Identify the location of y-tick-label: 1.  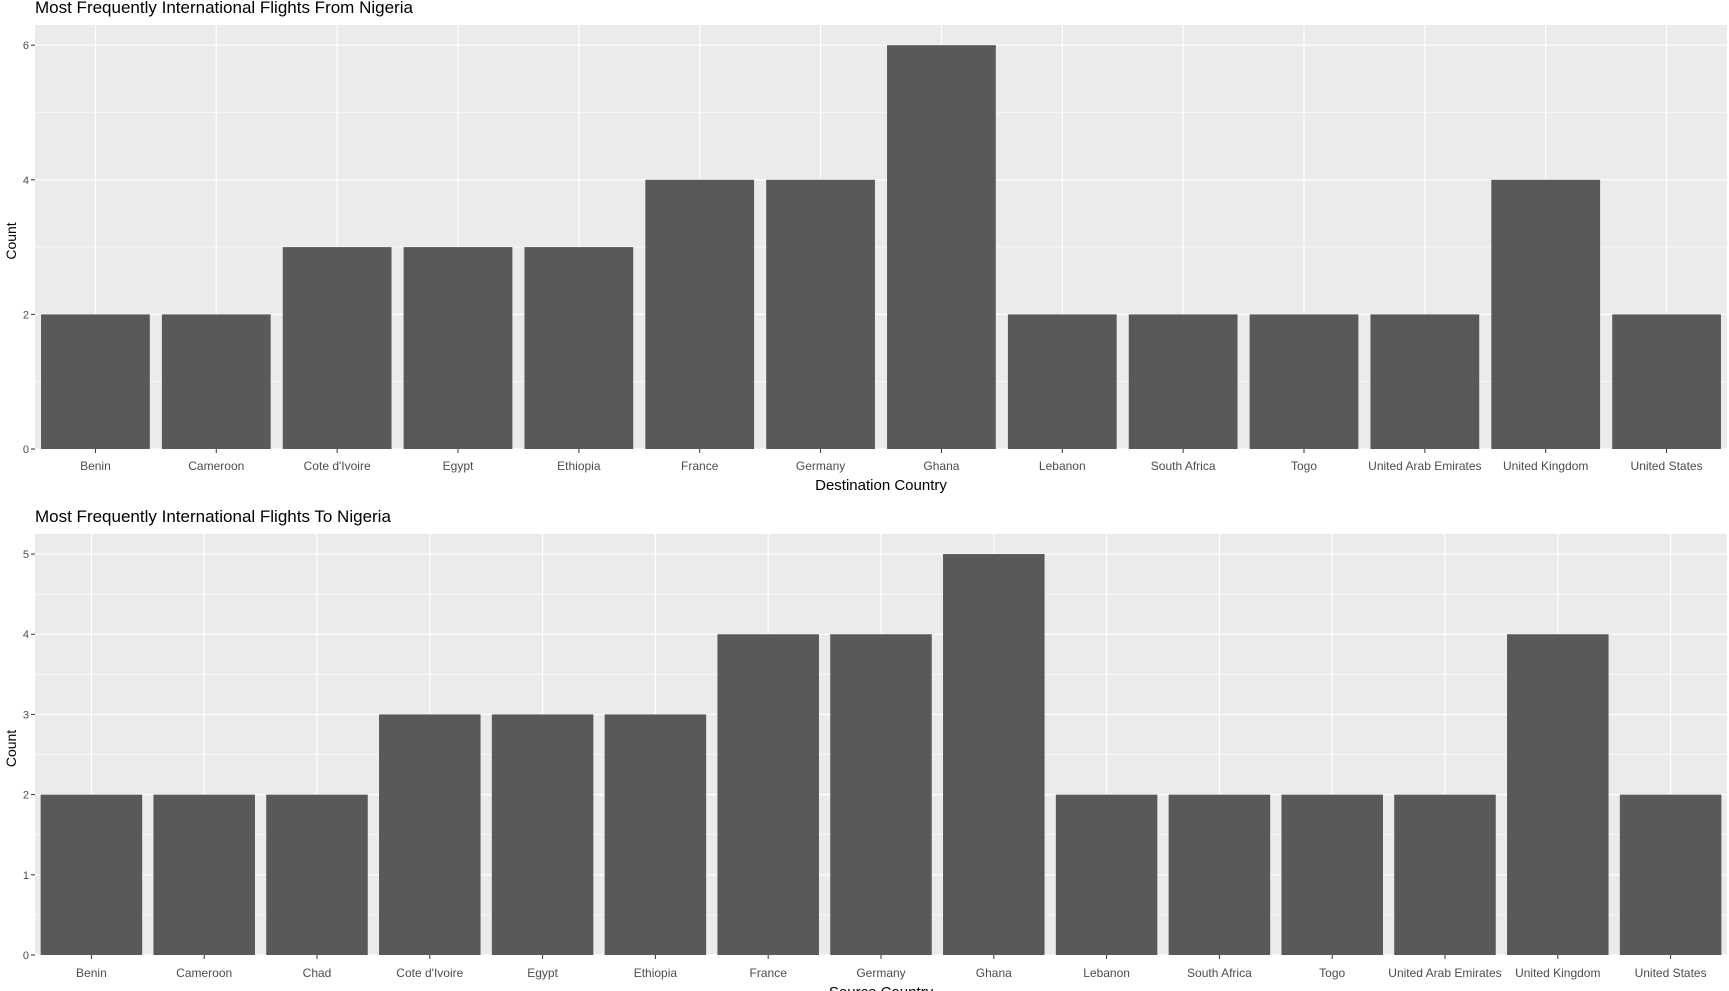
(26, 876).